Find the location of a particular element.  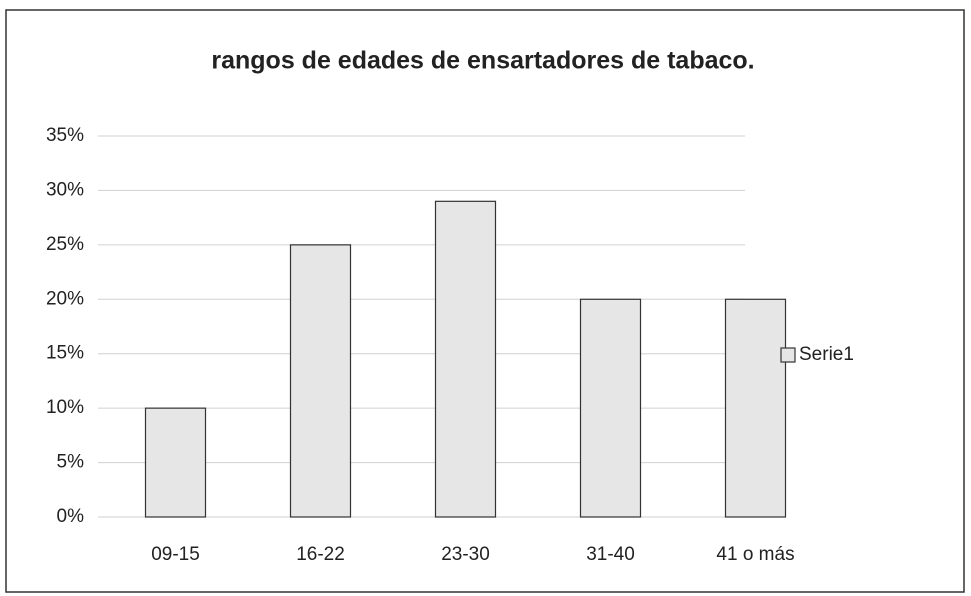

y-tick-label: 5% is located at coordinates (71, 462).